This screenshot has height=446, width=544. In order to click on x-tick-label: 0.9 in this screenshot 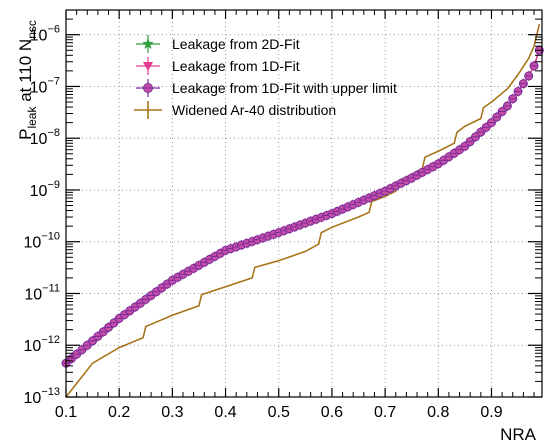, I will do `click(491, 412)`.